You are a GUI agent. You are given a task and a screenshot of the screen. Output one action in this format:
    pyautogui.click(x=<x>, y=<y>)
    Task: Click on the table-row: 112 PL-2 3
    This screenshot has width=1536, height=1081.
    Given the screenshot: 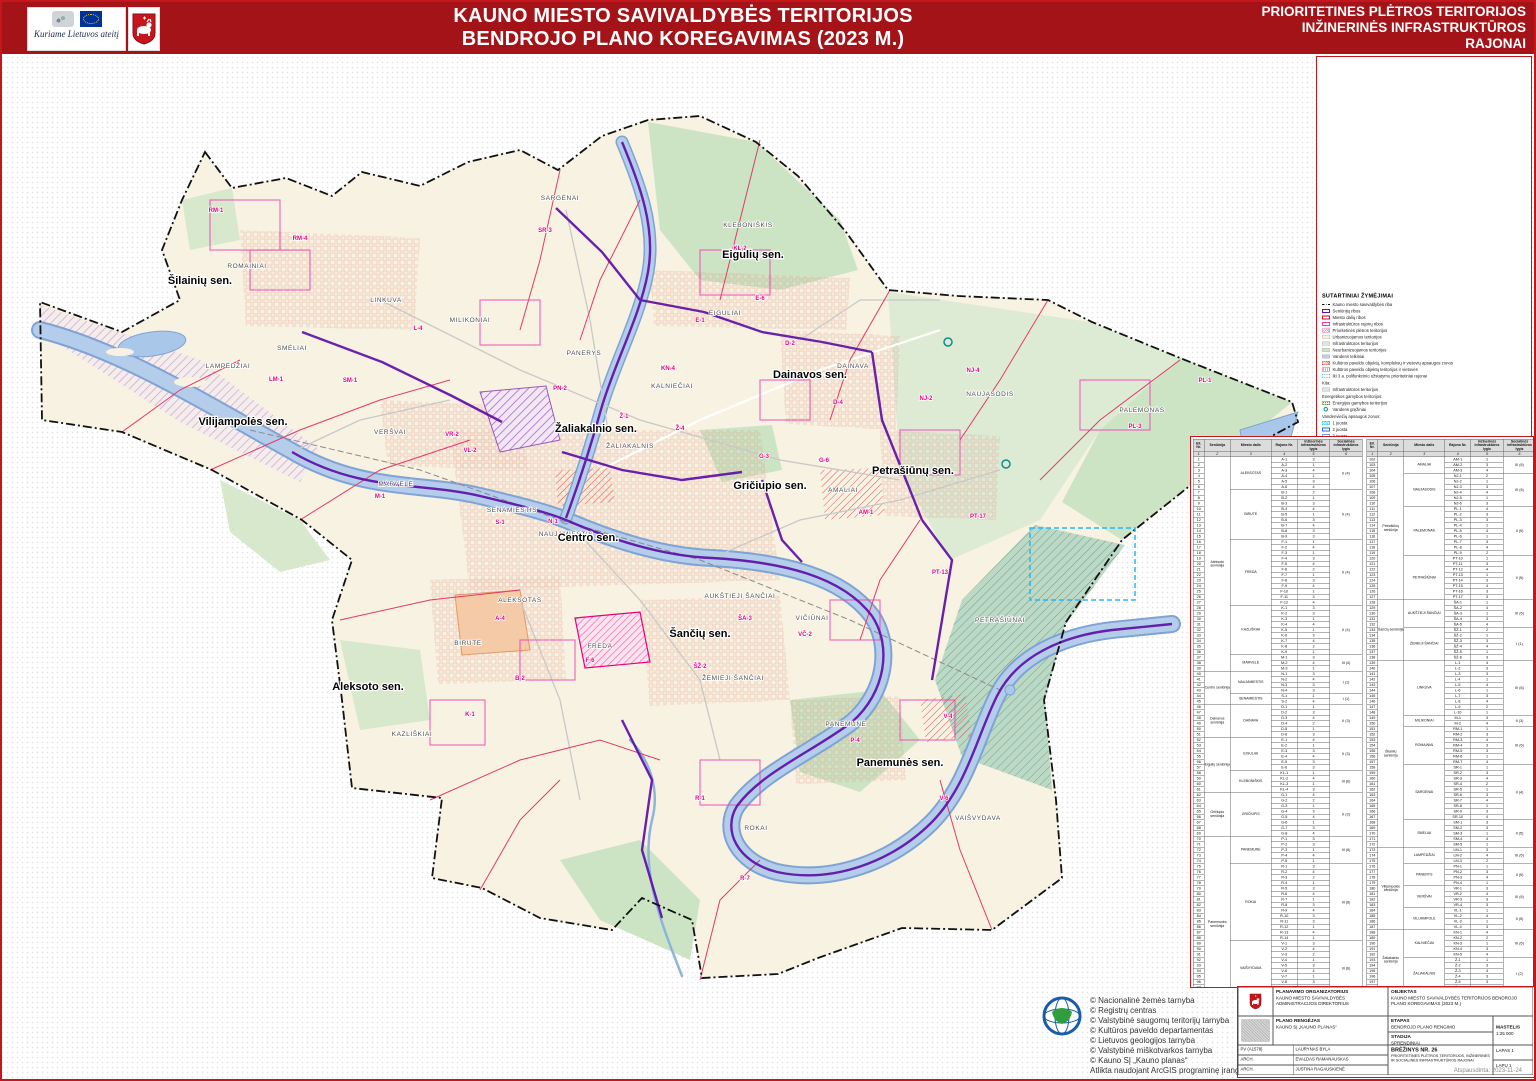 What is the action you would take?
    pyautogui.click(x=1449, y=514)
    